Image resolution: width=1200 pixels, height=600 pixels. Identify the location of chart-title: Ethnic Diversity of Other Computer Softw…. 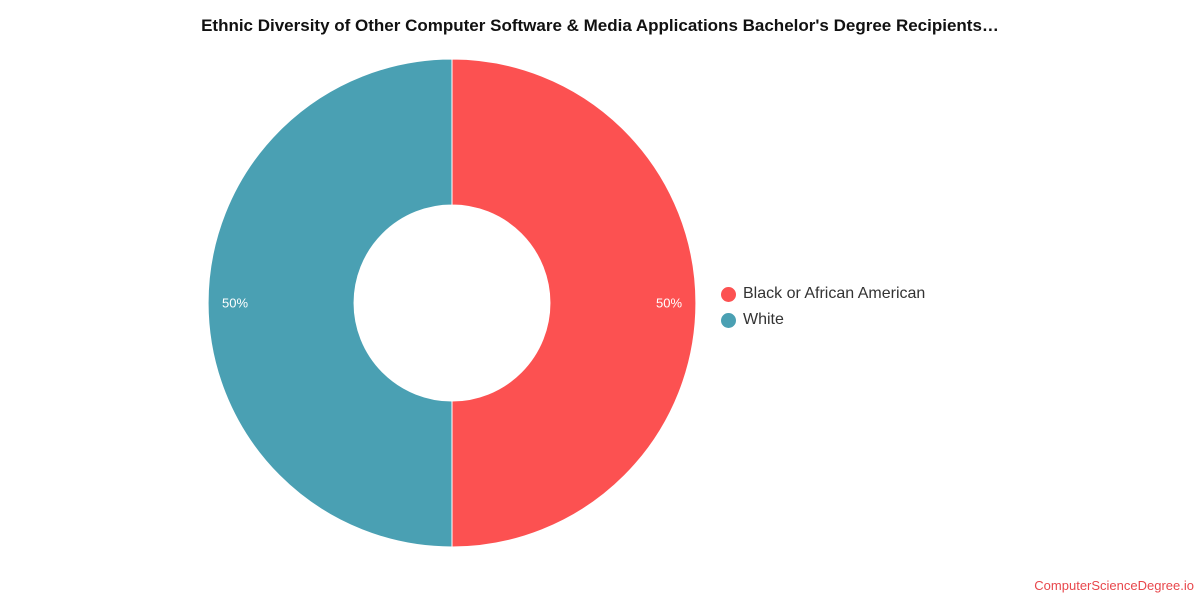
(600, 25).